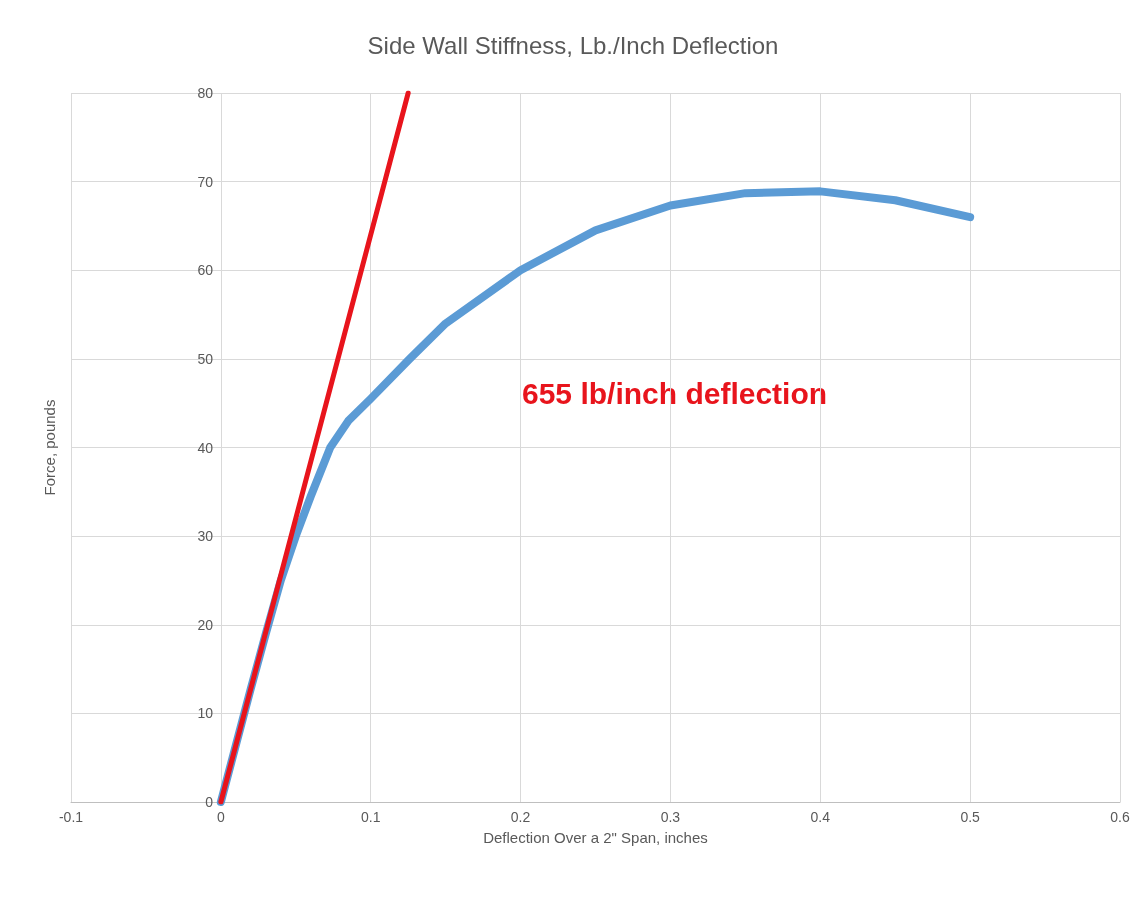 The image size is (1146, 901). I want to click on y-tick-label: 80, so click(205, 93).